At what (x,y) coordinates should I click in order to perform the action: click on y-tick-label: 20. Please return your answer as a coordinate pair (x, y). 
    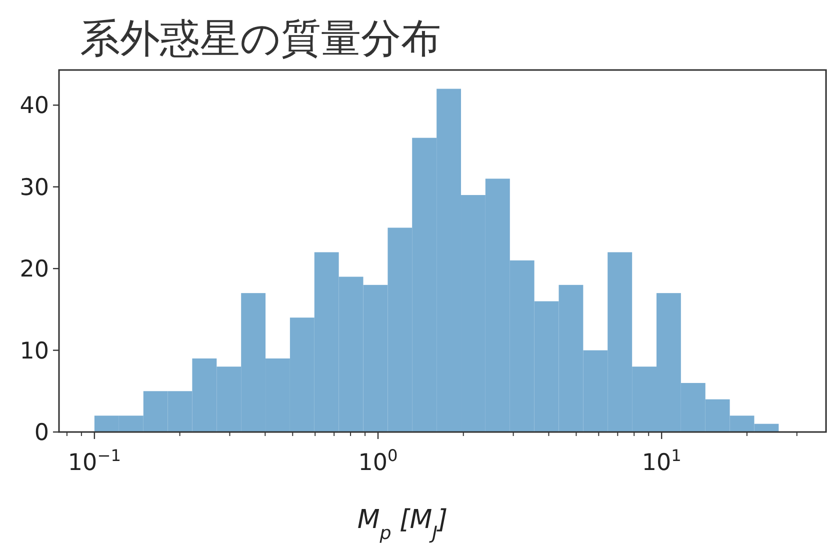
    Looking at the image, I should click on (34, 269).